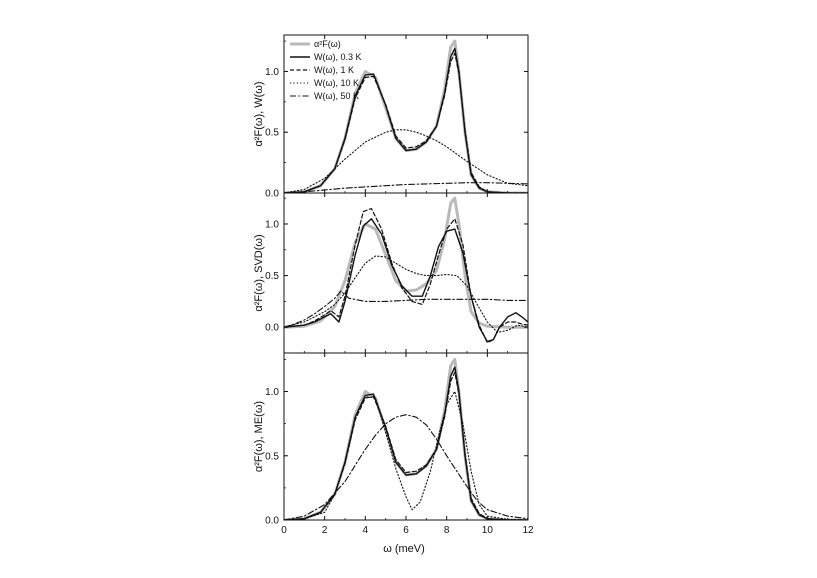 The image size is (817, 578). What do you see at coordinates (325, 530) in the screenshot?
I see `x-tick-label: 2` at bounding box center [325, 530].